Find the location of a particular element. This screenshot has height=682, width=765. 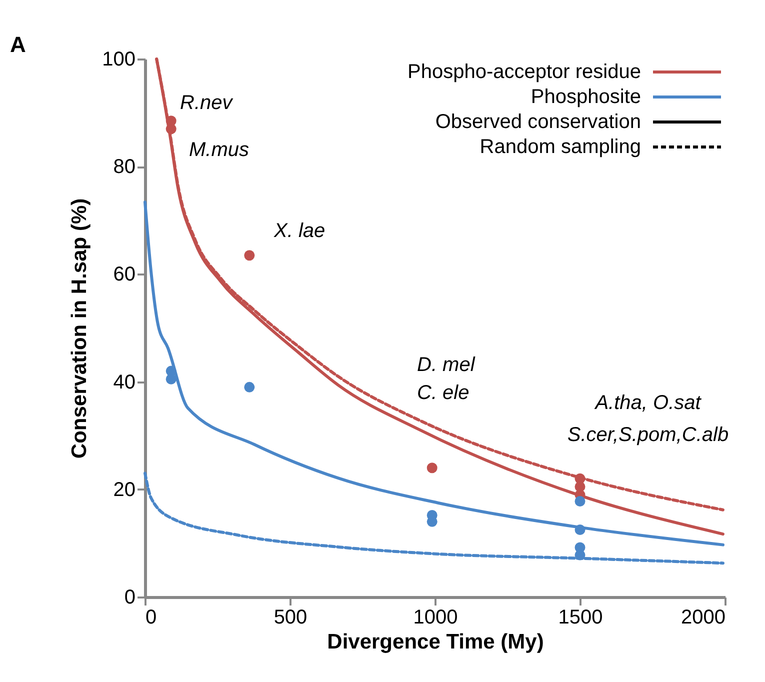

annotation: X. lae is located at coordinates (299, 231).